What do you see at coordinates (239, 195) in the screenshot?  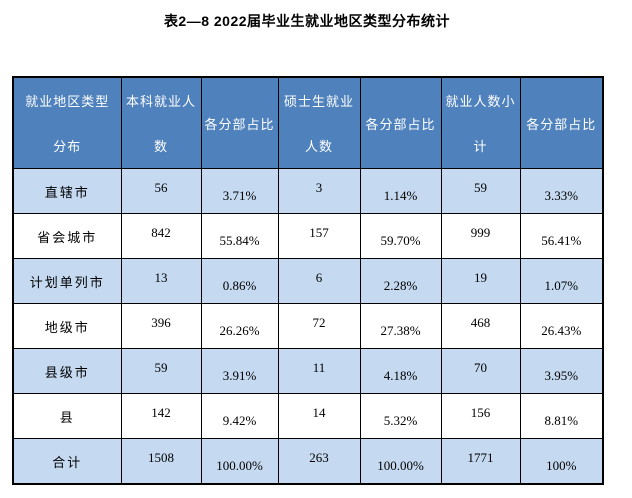 I see `cell-value: 3.71%` at bounding box center [239, 195].